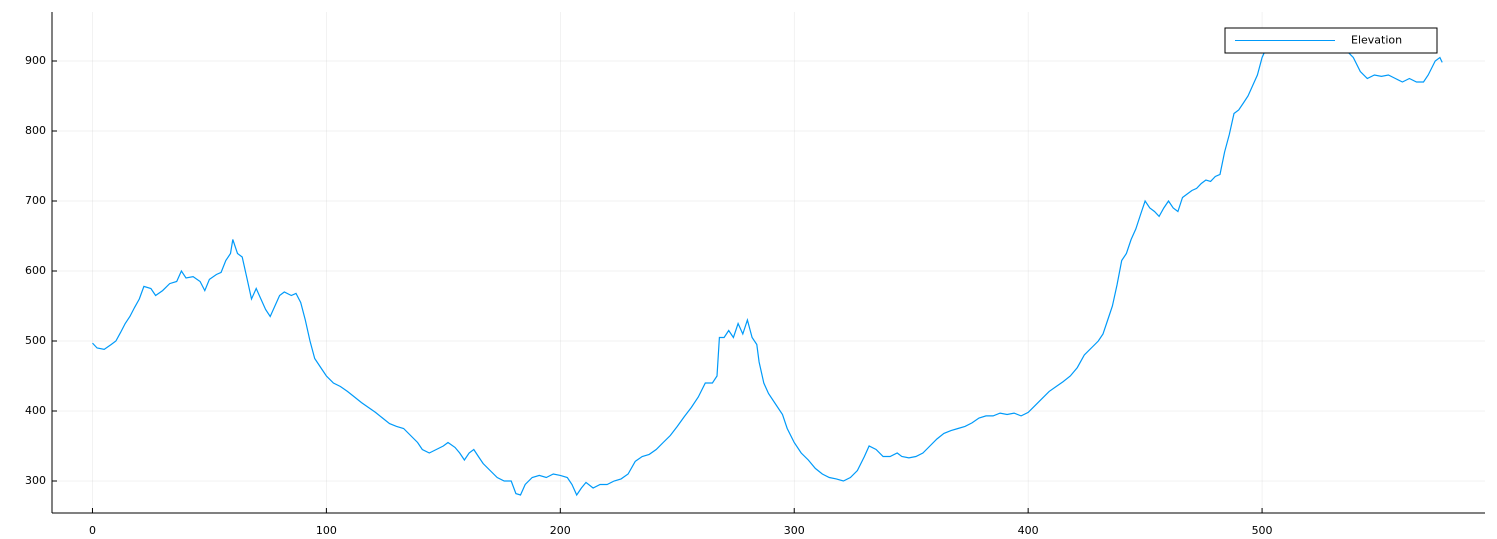 The width and height of the screenshot is (1497, 539). I want to click on x-tick-label: 300, so click(794, 530).